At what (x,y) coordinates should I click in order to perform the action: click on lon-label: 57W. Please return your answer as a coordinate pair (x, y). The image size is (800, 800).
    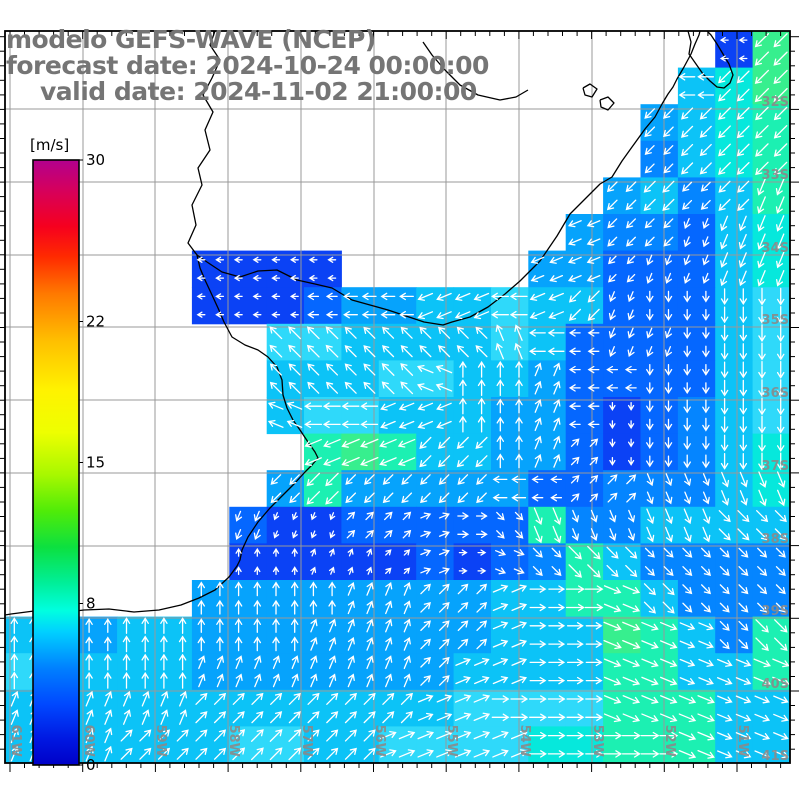
    Looking at the image, I should click on (306, 741).